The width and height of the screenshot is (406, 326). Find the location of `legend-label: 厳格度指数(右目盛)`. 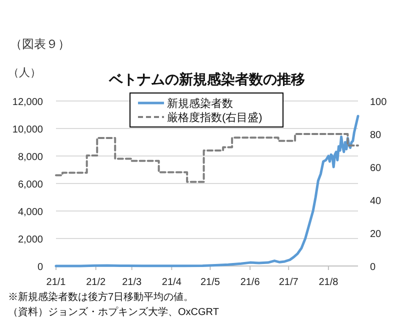

legend-label: 厳格度指数(右目盛) is located at coordinates (214, 117).